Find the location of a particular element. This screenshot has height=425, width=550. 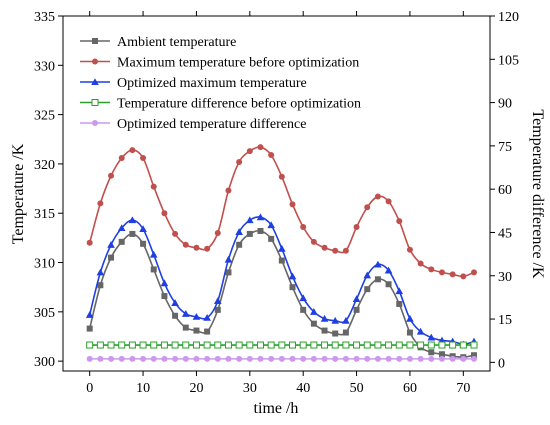

legend-label: Optimized maximum temperature is located at coordinates (212, 83).